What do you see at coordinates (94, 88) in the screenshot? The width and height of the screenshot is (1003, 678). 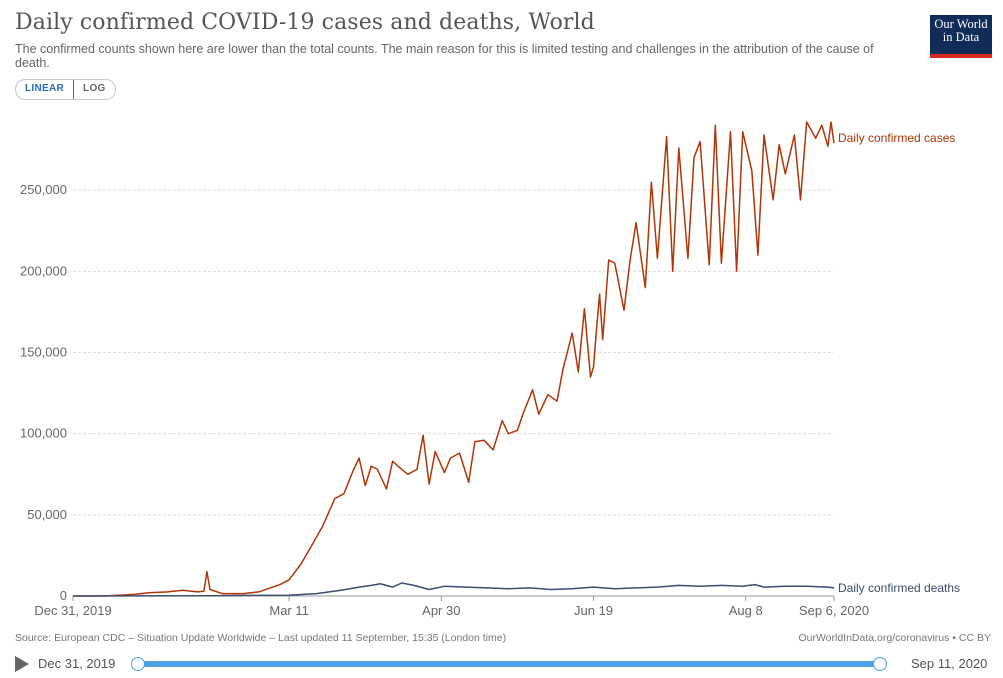 I see `log-scale-button: LOG` at bounding box center [94, 88].